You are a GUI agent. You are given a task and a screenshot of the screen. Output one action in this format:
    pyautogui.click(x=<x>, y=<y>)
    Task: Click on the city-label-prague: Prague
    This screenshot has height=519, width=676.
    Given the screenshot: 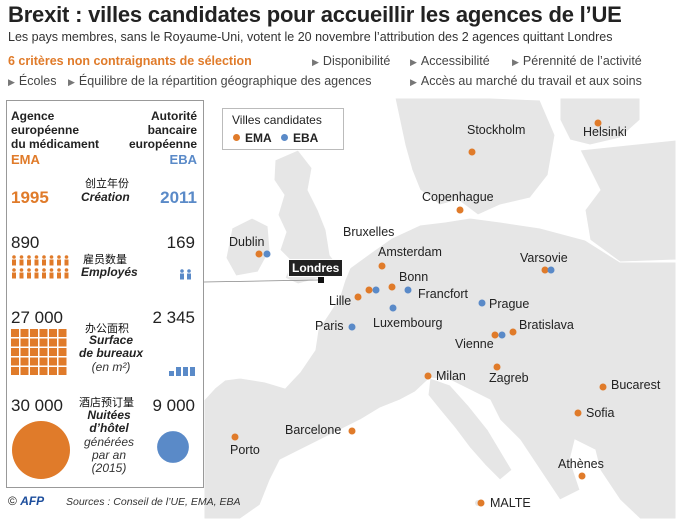 What is the action you would take?
    pyautogui.click(x=509, y=304)
    